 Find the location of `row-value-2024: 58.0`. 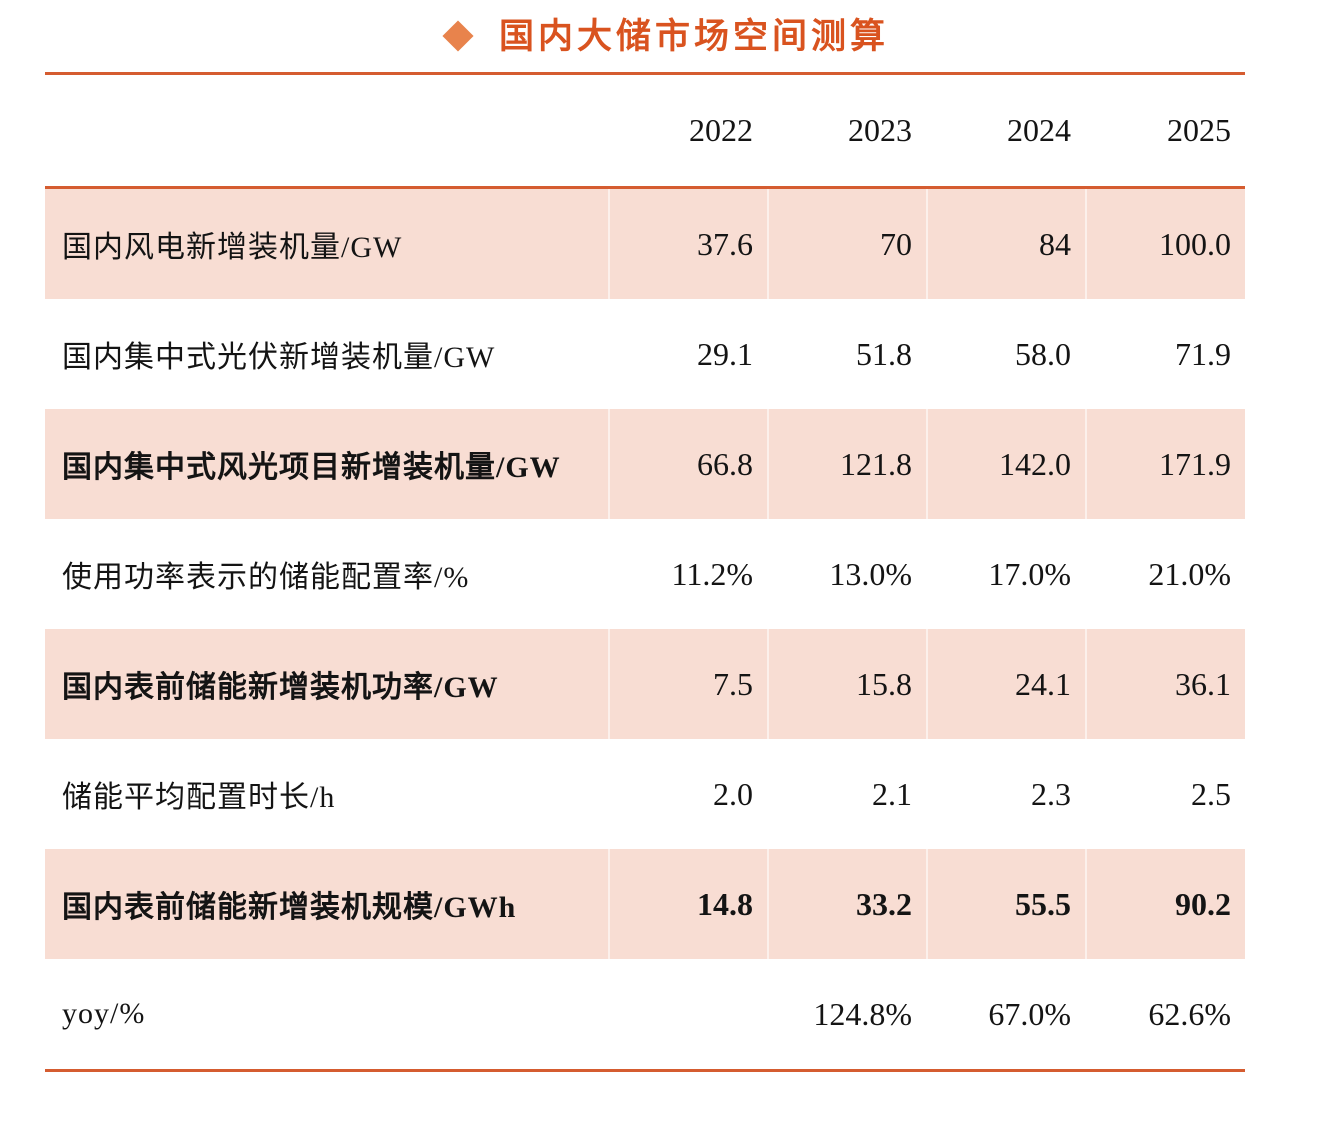

row-value-2024: 58.0 is located at coordinates (1043, 353).